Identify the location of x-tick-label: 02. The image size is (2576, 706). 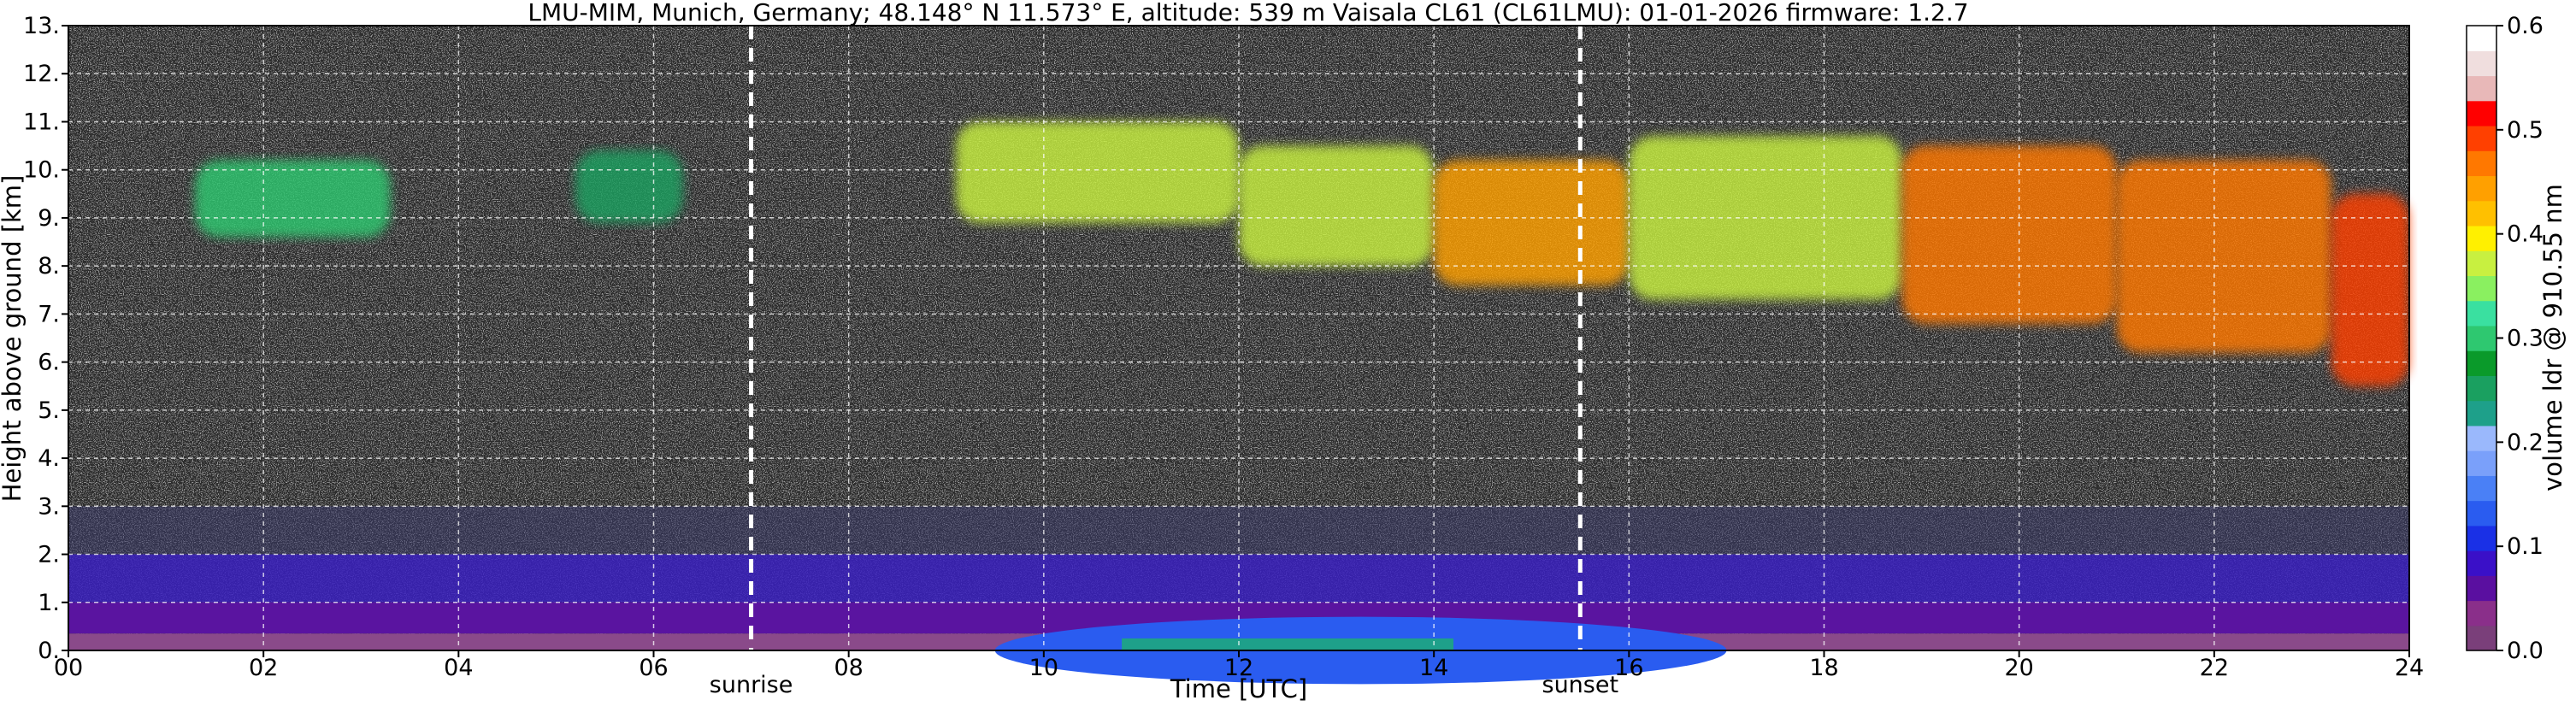
(263, 668).